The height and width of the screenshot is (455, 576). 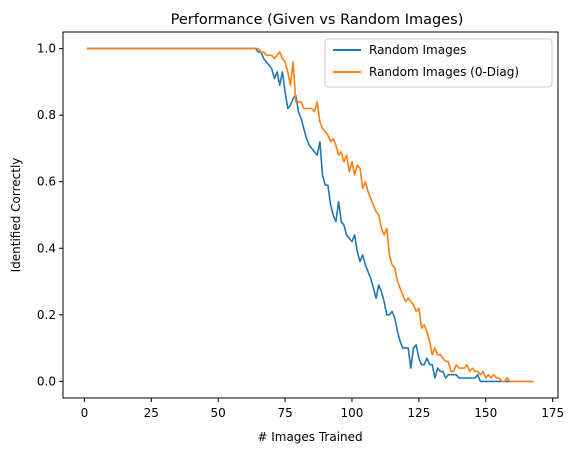 What do you see at coordinates (50, 215) in the screenshot?
I see `y-axis-ticks: 0.0 0.2 0.4 0.6 0.8 1.0` at bounding box center [50, 215].